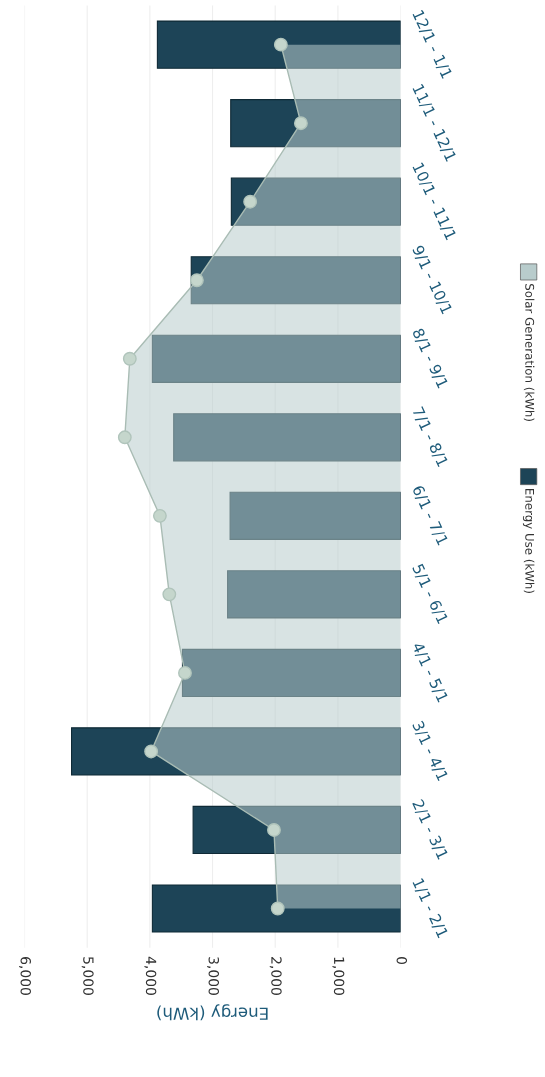  What do you see at coordinates (150, 975) in the screenshot?
I see `x-tick-label: 4,000` at bounding box center [150, 975].